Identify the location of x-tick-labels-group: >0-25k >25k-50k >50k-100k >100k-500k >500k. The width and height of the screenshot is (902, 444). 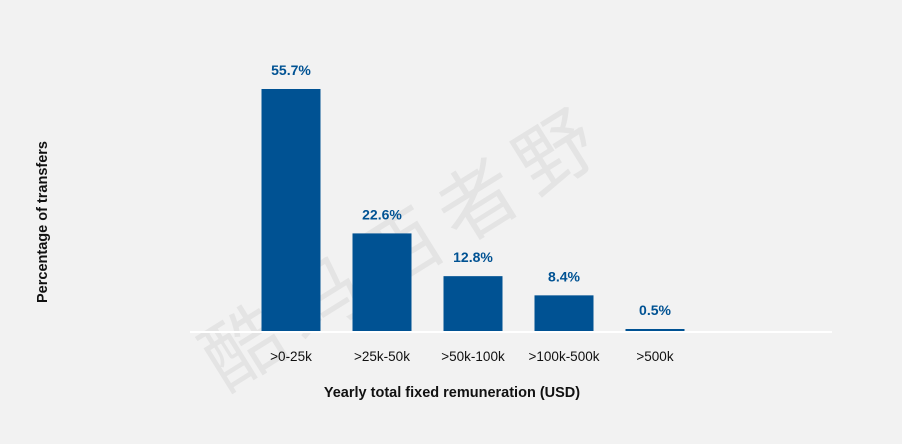
(472, 356).